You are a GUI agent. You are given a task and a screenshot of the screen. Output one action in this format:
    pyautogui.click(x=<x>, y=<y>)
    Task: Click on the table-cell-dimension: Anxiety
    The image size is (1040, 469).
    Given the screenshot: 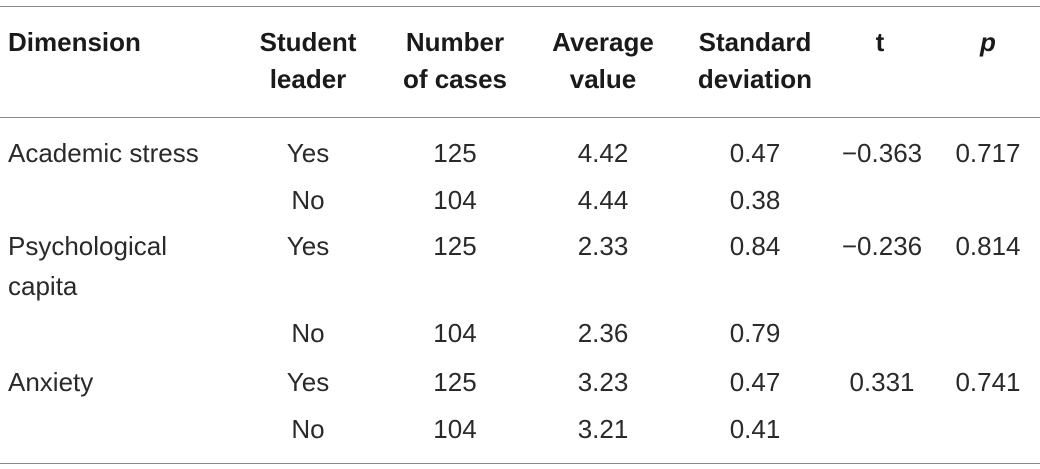 What is the action you would take?
    pyautogui.click(x=51, y=382)
    